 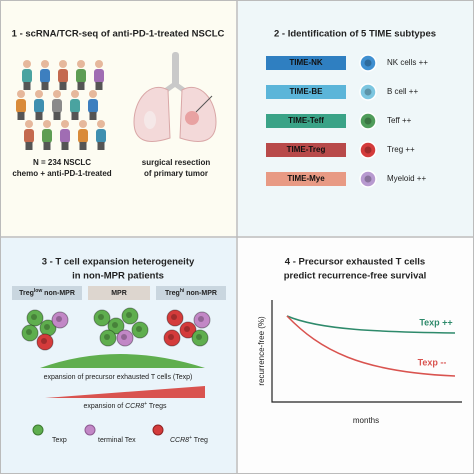 What do you see at coordinates (118, 276) in the screenshot?
I see `panel-title: in non-MPR patients` at bounding box center [118, 276].